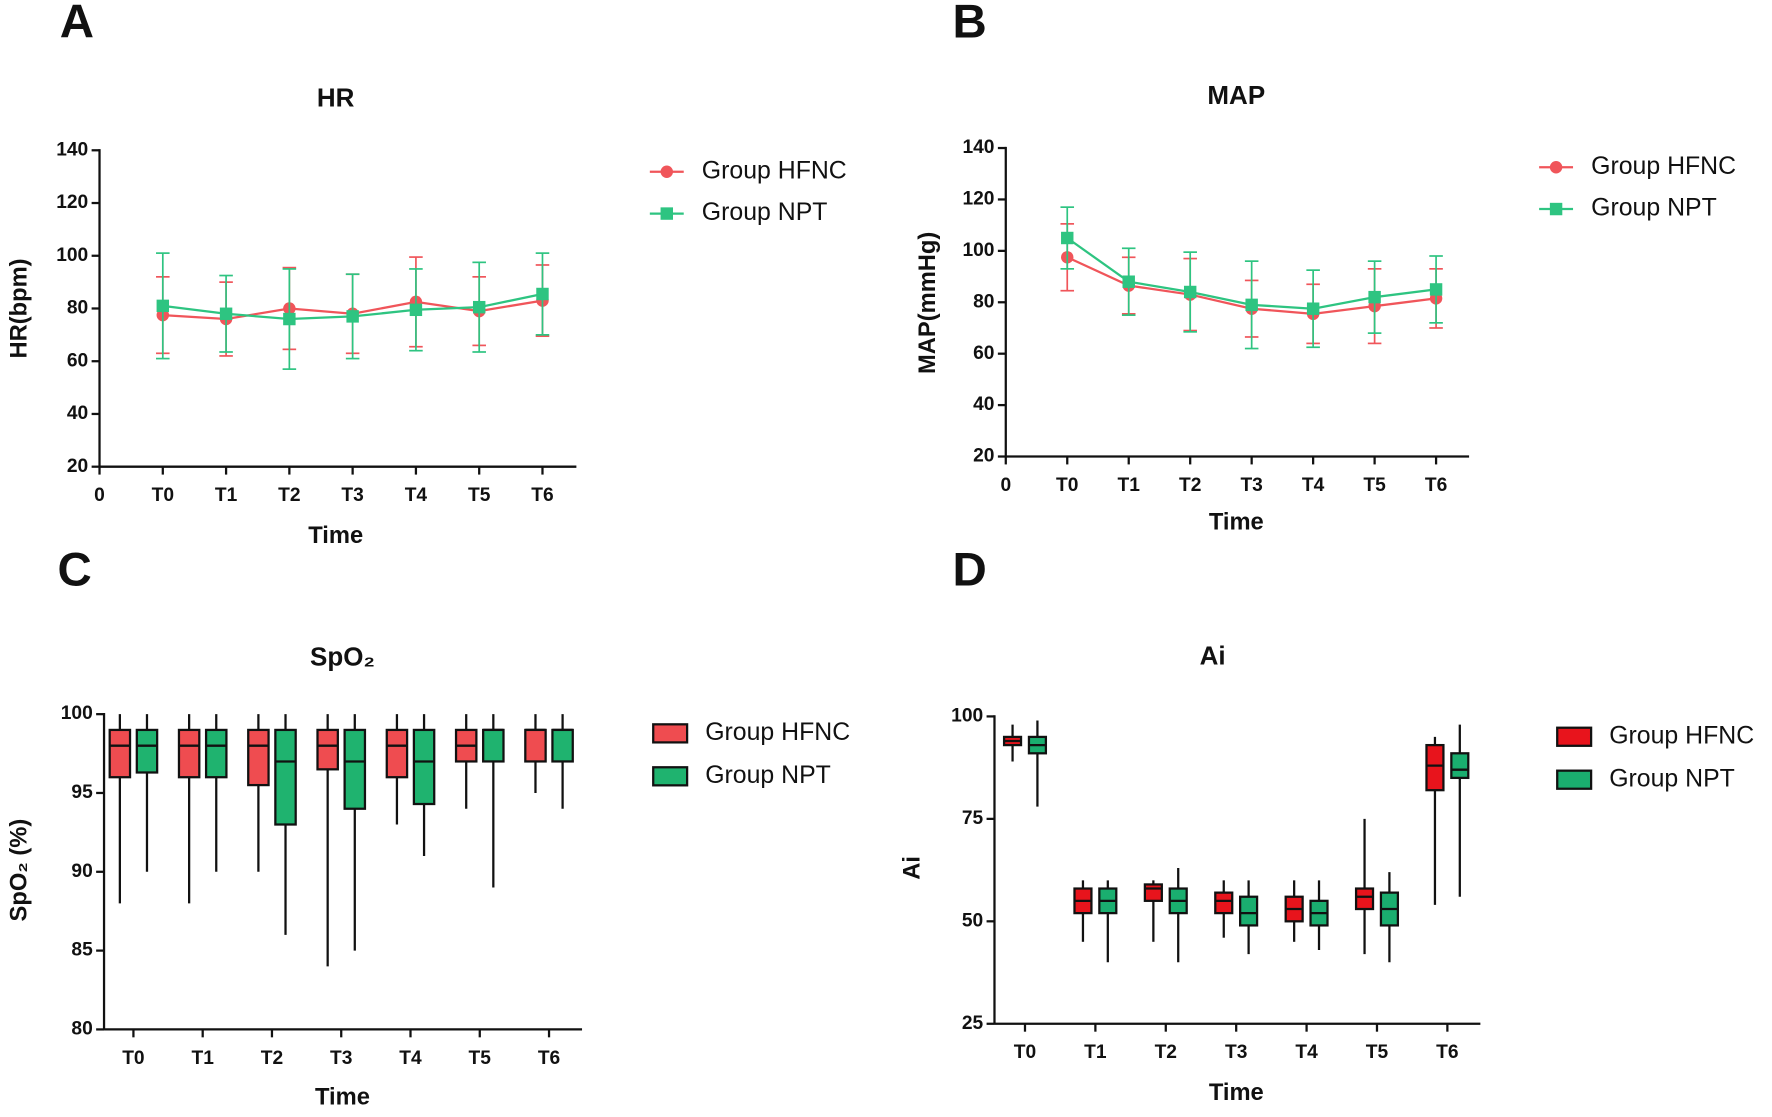 This screenshot has height=1117, width=1772. What do you see at coordinates (81, 871) in the screenshot?
I see `y-tick-label: 90` at bounding box center [81, 871].